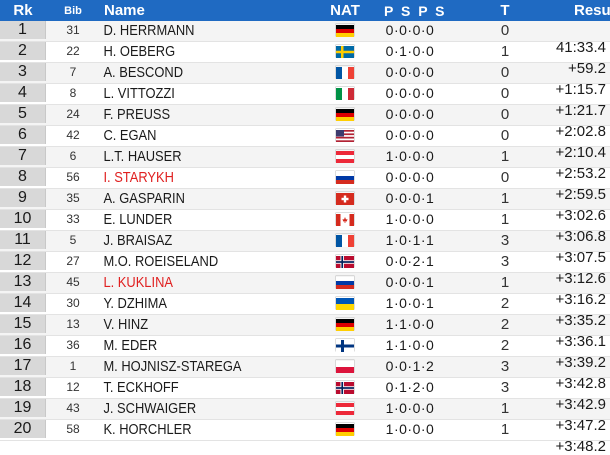 The width and height of the screenshot is (610, 455). Describe the element at coordinates (505, 240) in the screenshot. I see `total-misses-cell: 3` at that location.